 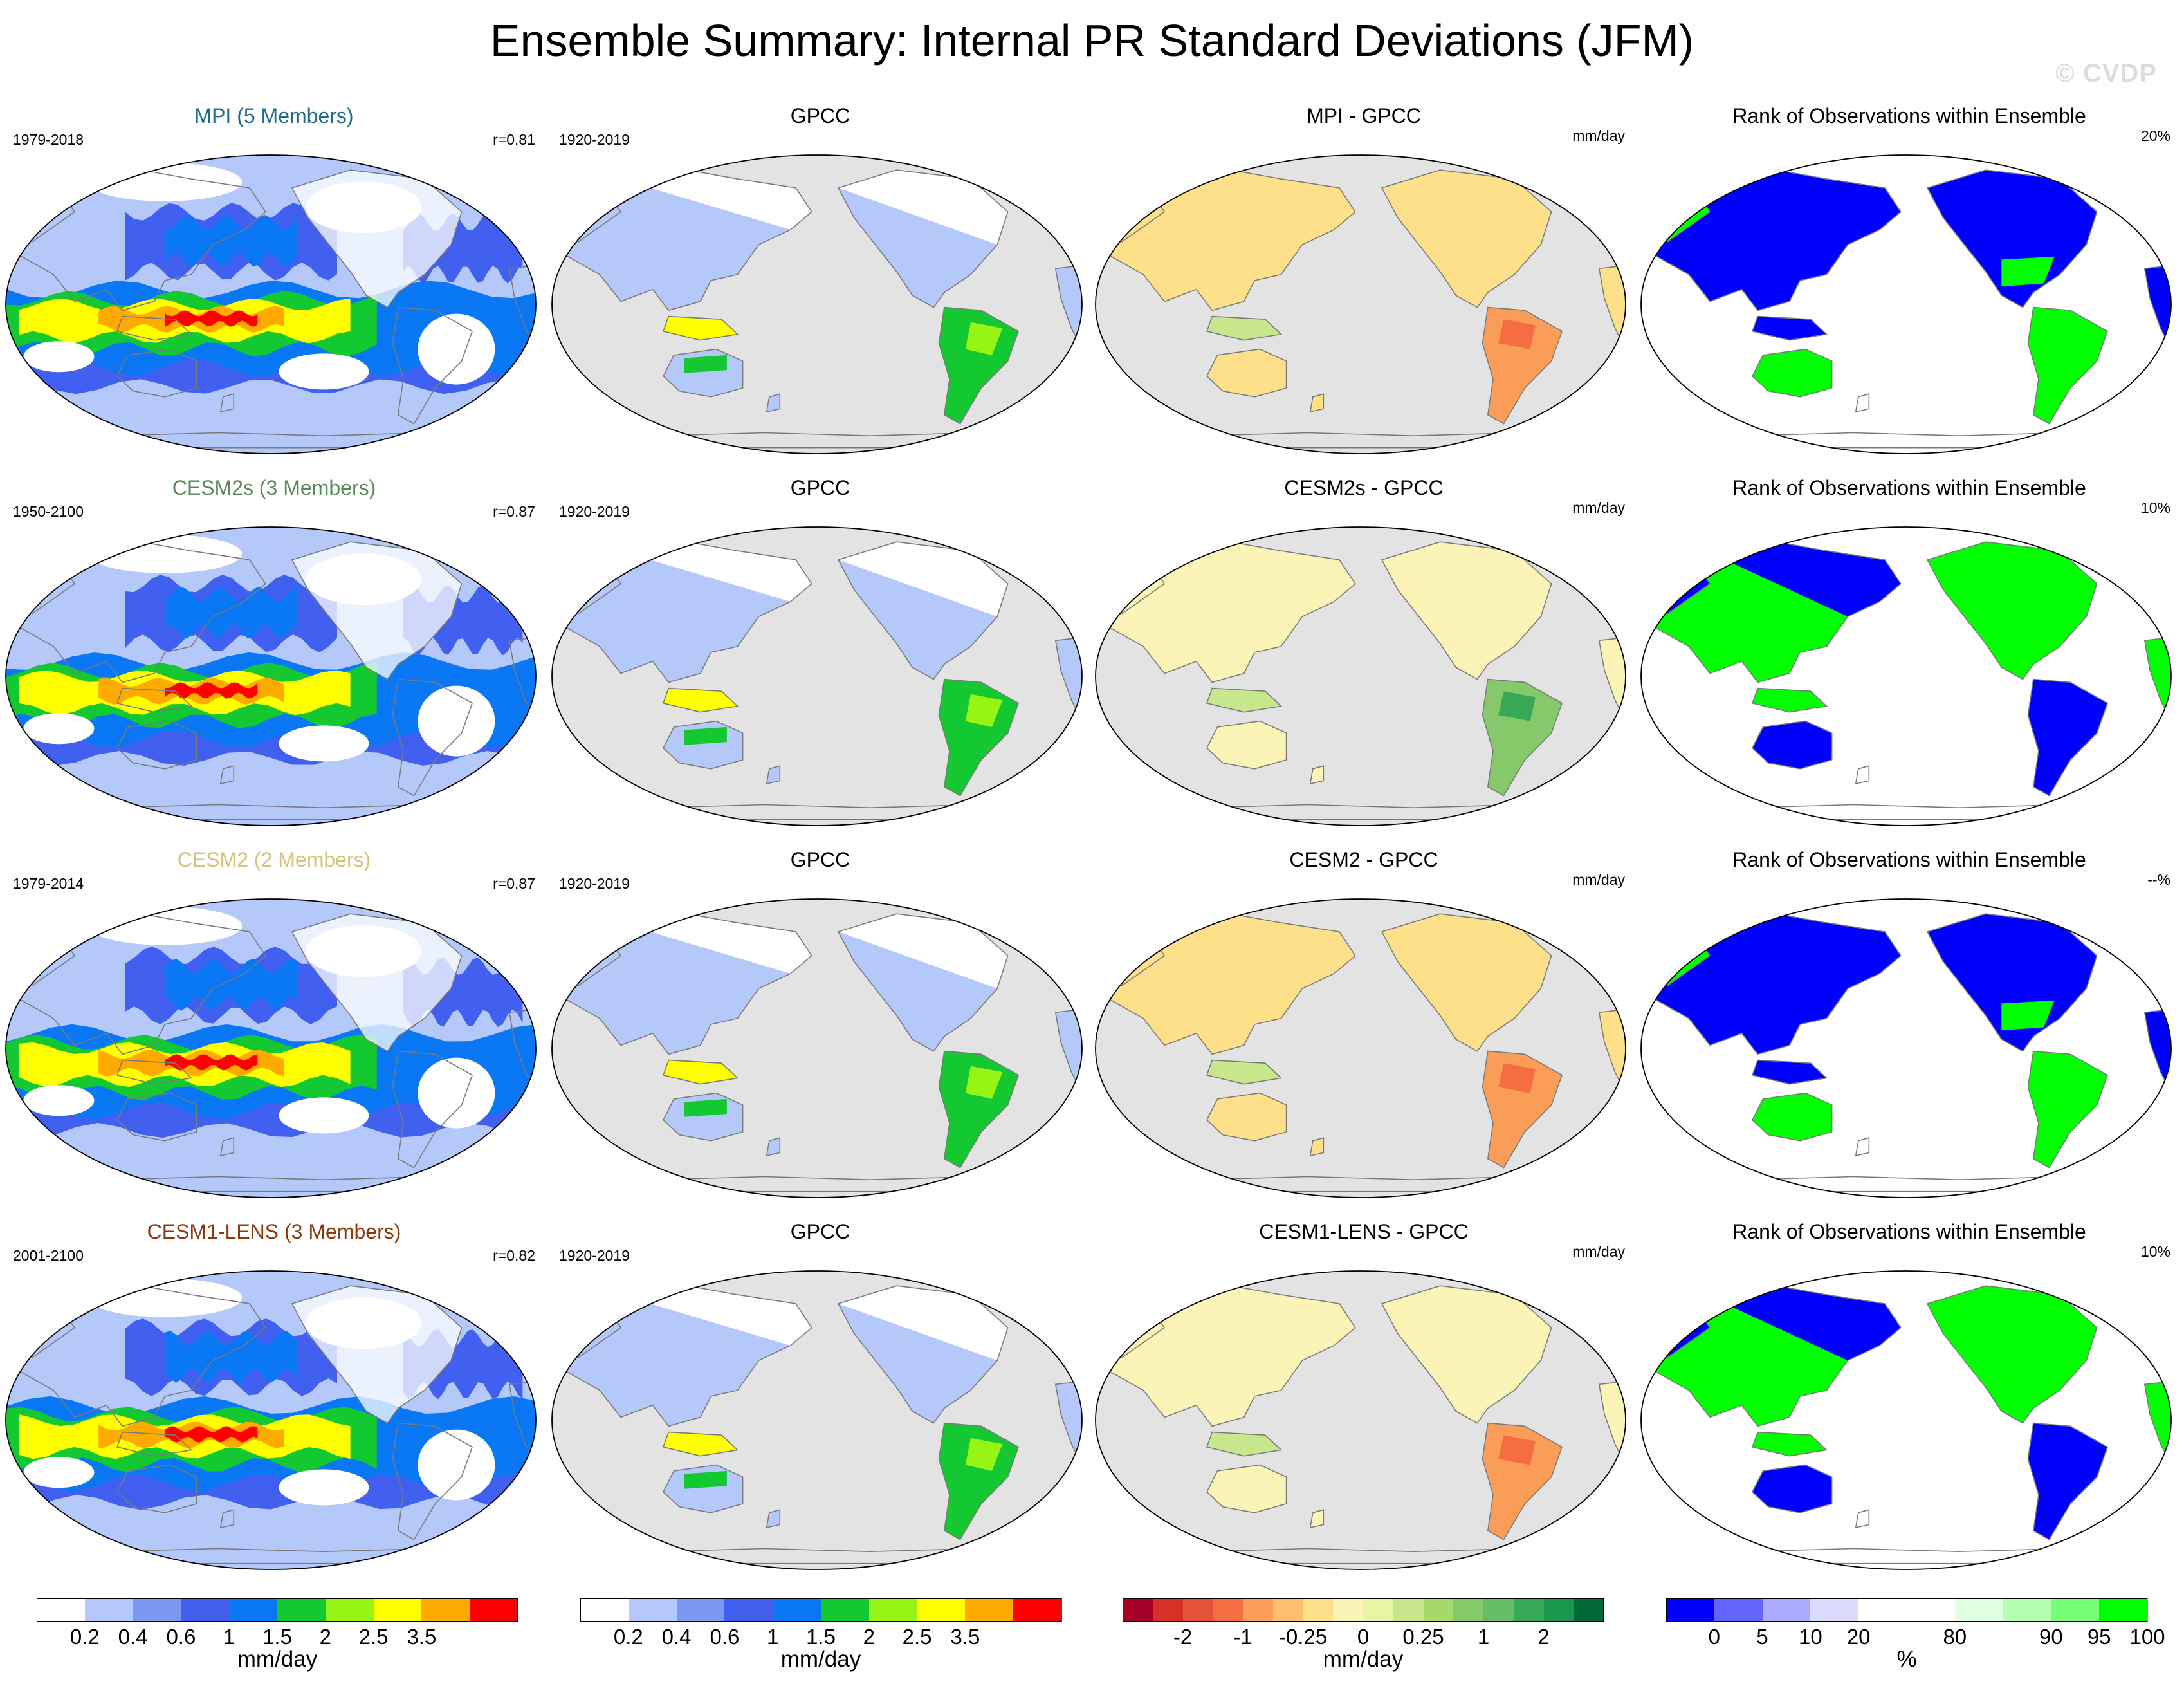 I want to click on colorbar-tick-label: 90, so click(x=2051, y=1637).